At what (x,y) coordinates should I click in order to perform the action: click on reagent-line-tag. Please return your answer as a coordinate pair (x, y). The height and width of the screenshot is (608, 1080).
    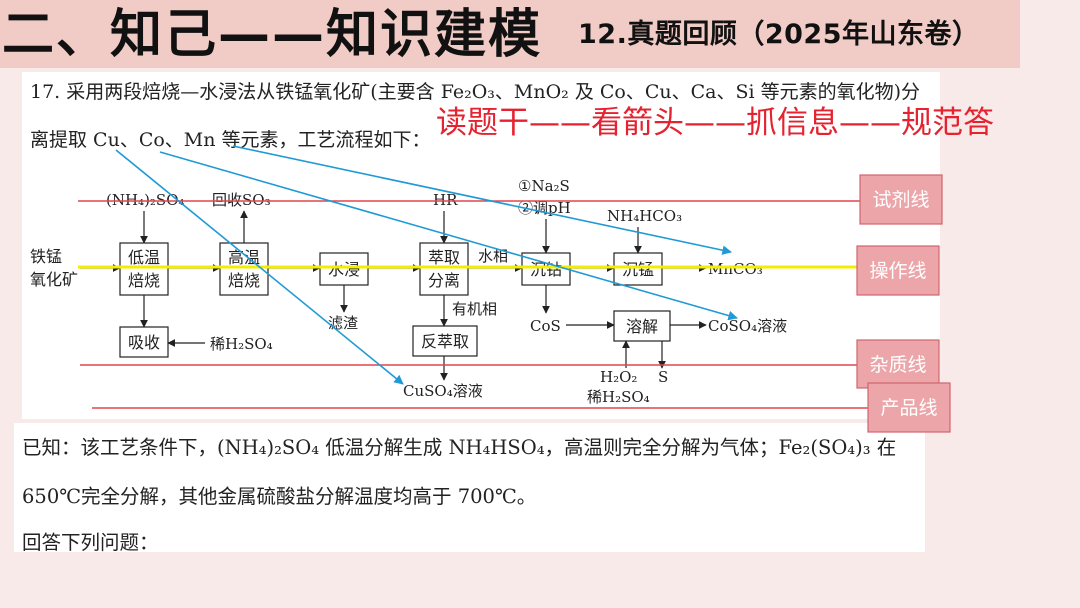
    Looking at the image, I should click on (901, 199).